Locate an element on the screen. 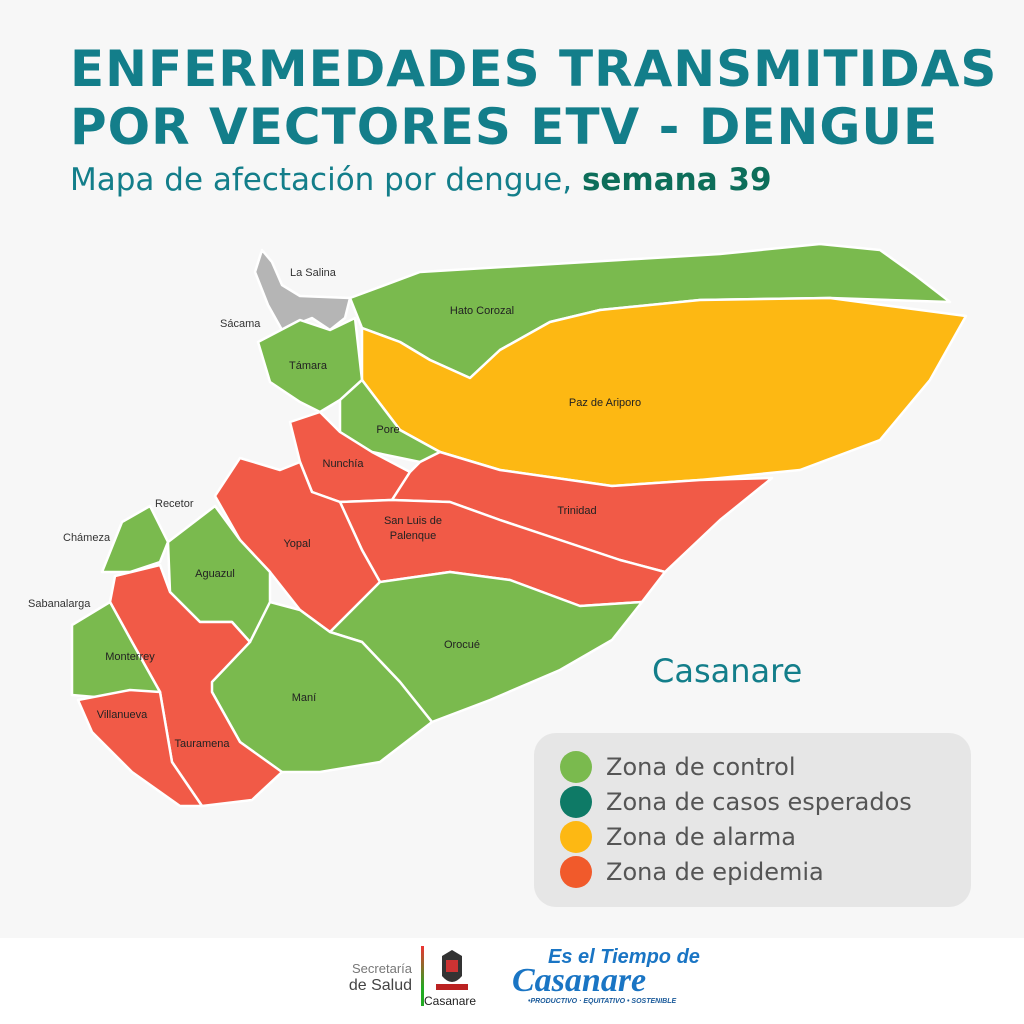 The height and width of the screenshot is (1024, 1024). legend-item-control: Zona de control is located at coordinates (678, 767).